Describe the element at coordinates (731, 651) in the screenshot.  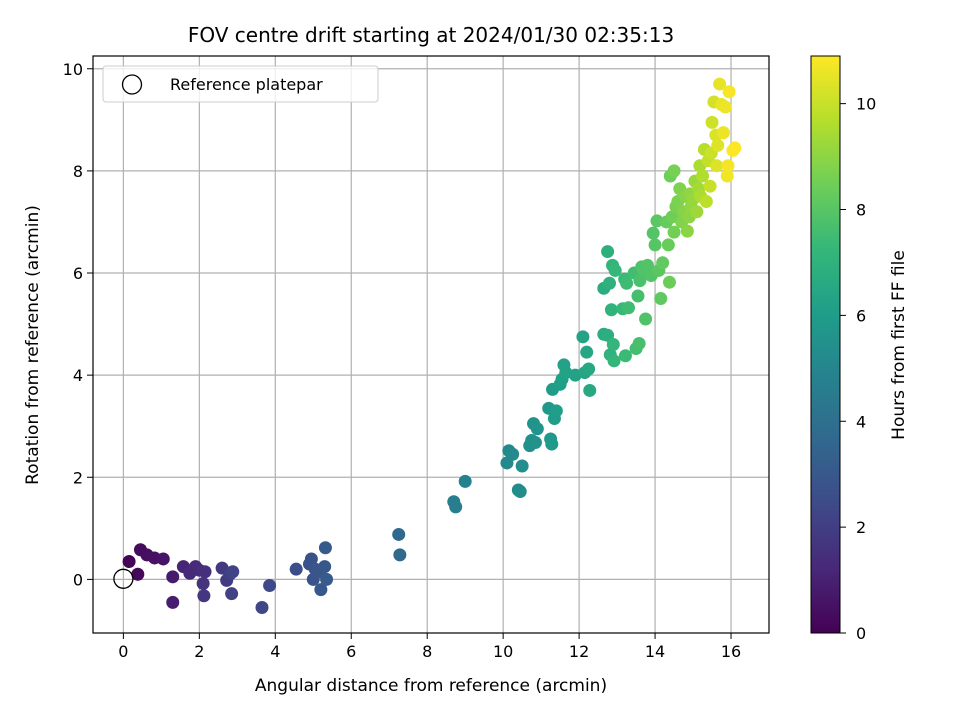
I see `x-tick-label: 16` at that location.